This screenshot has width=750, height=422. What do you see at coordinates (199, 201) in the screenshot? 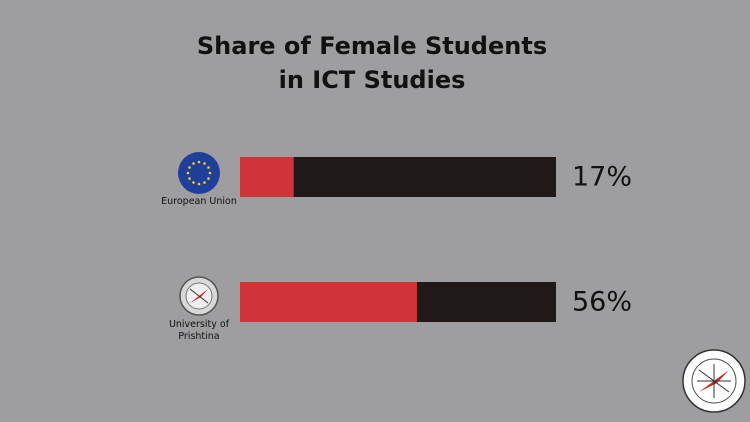
I see `category-label: European Union` at bounding box center [199, 201].